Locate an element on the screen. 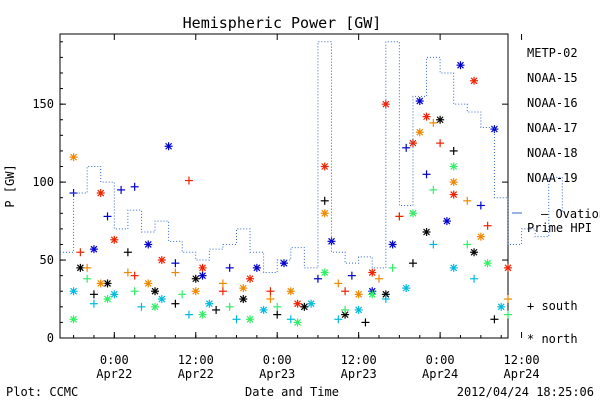 The height and width of the screenshot is (400, 600). y-tick-label: 50 is located at coordinates (47, 260).